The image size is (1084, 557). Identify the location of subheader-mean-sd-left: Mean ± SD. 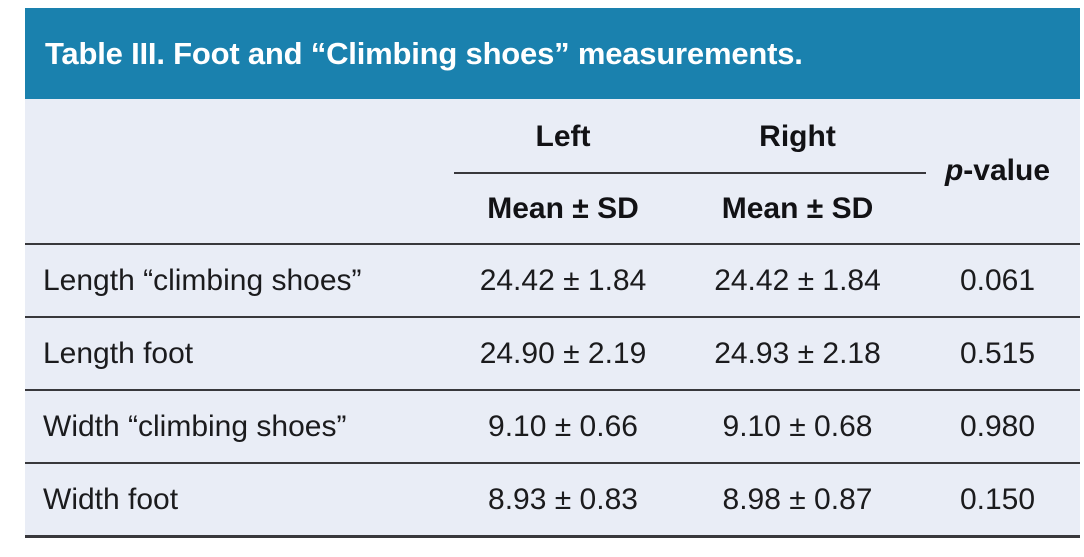
(563, 208).